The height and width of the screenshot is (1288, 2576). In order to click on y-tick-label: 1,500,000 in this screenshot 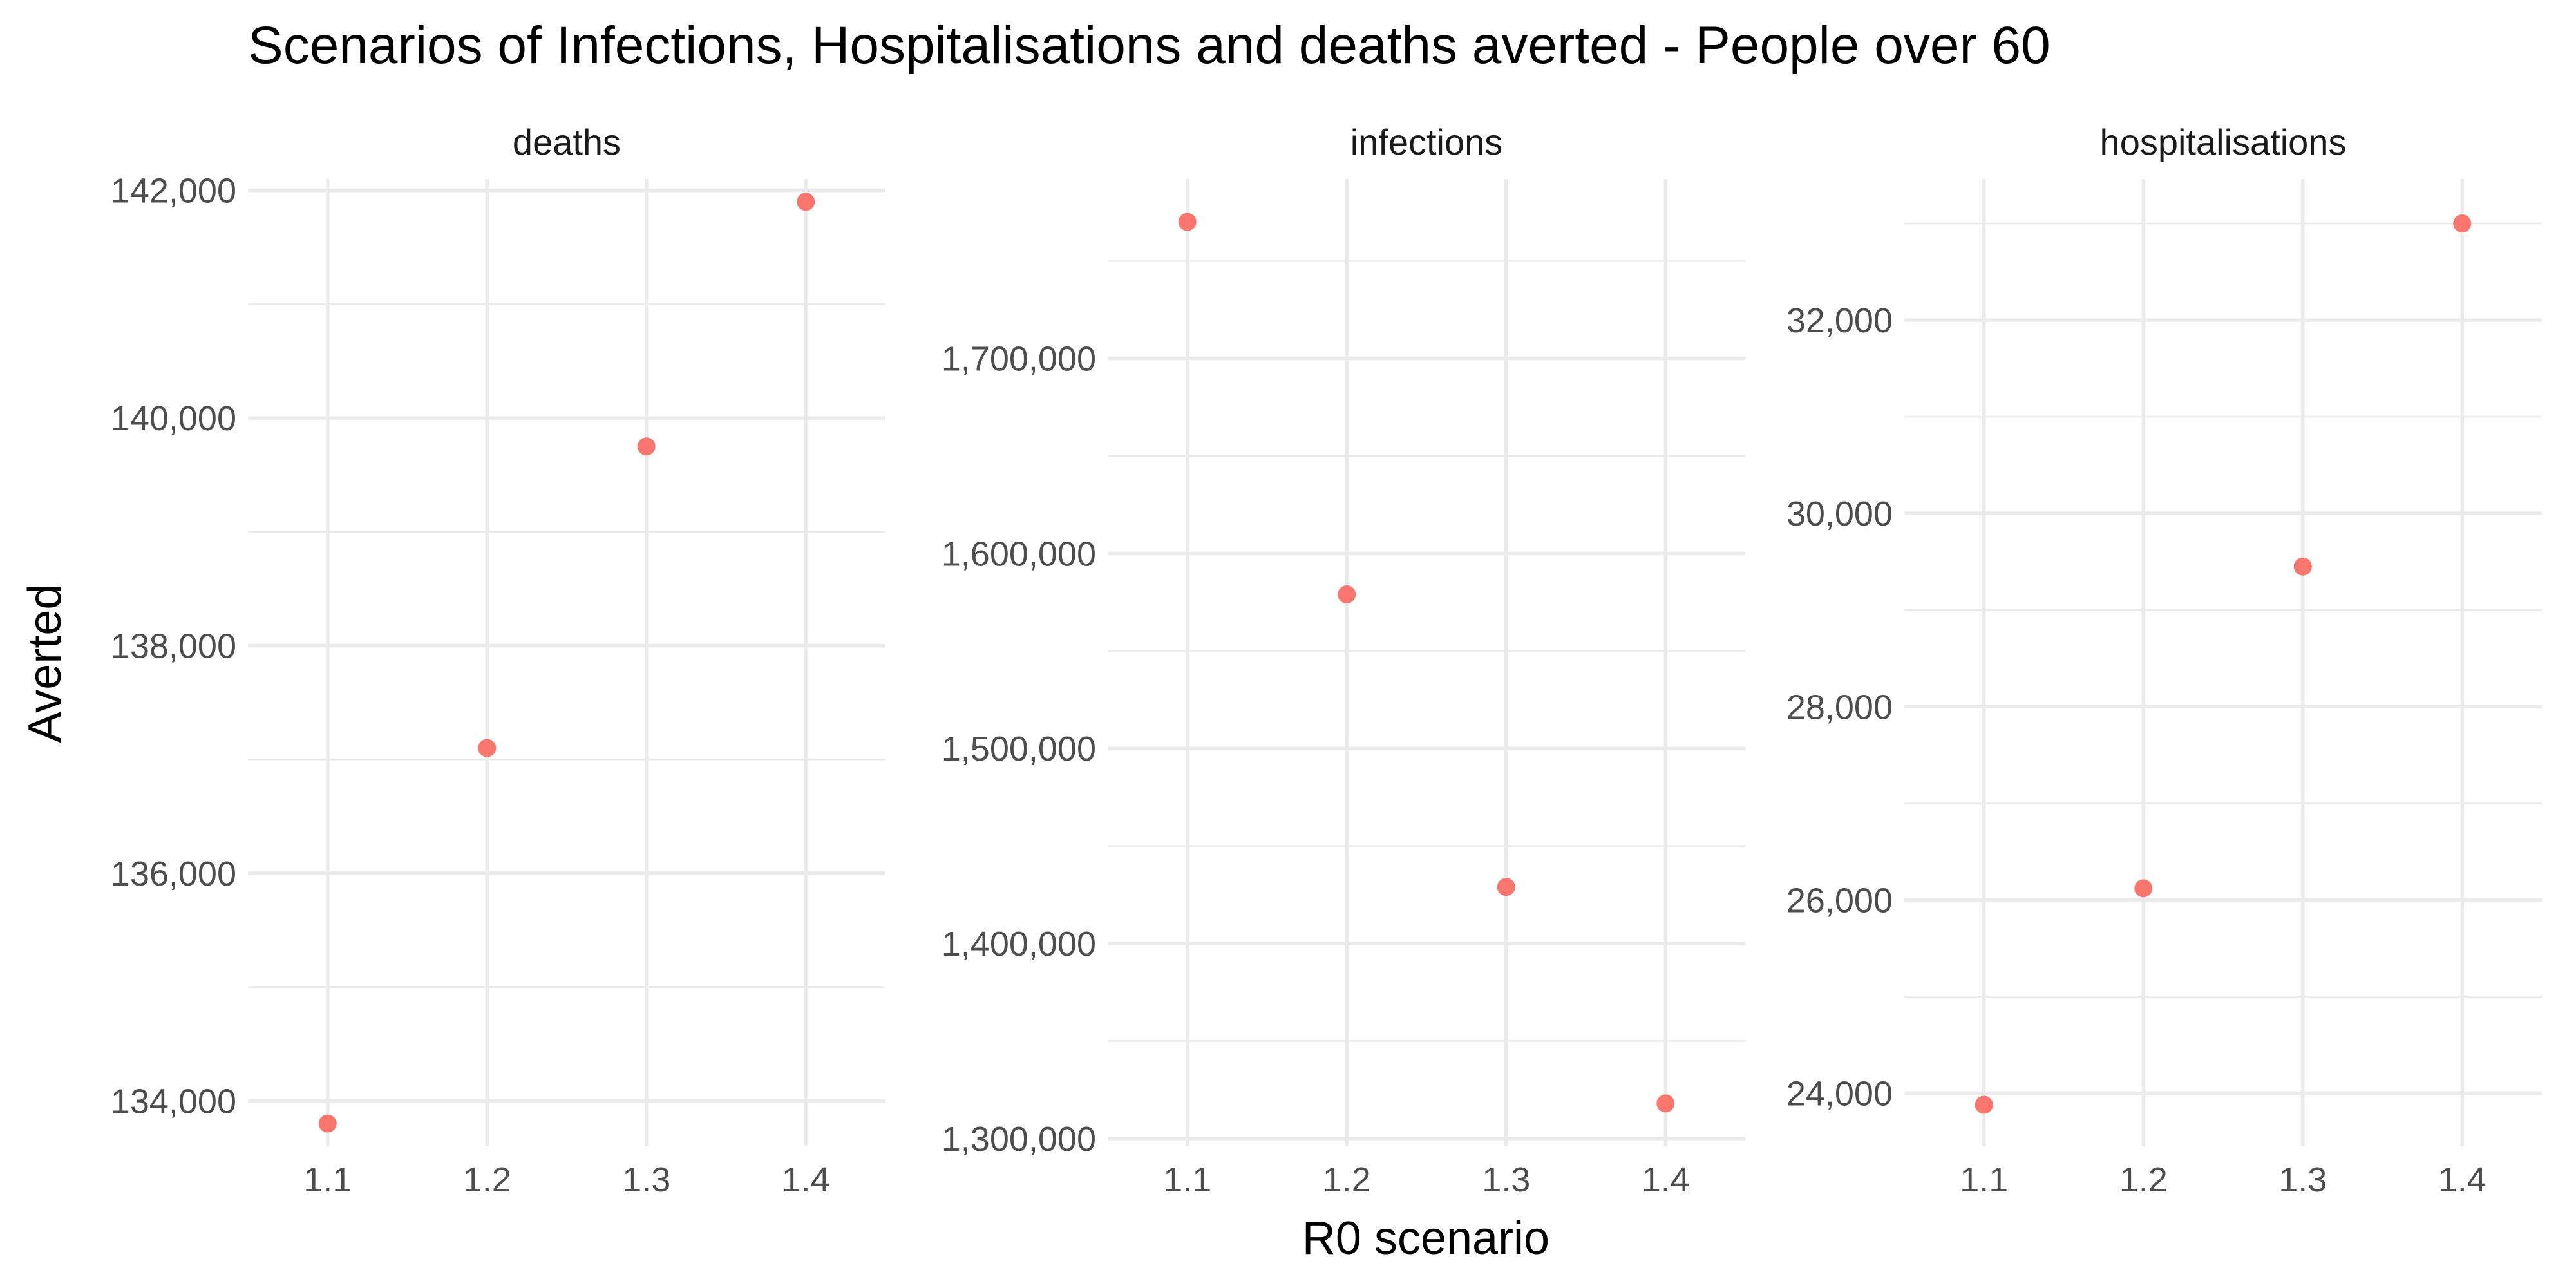, I will do `click(1019, 749)`.